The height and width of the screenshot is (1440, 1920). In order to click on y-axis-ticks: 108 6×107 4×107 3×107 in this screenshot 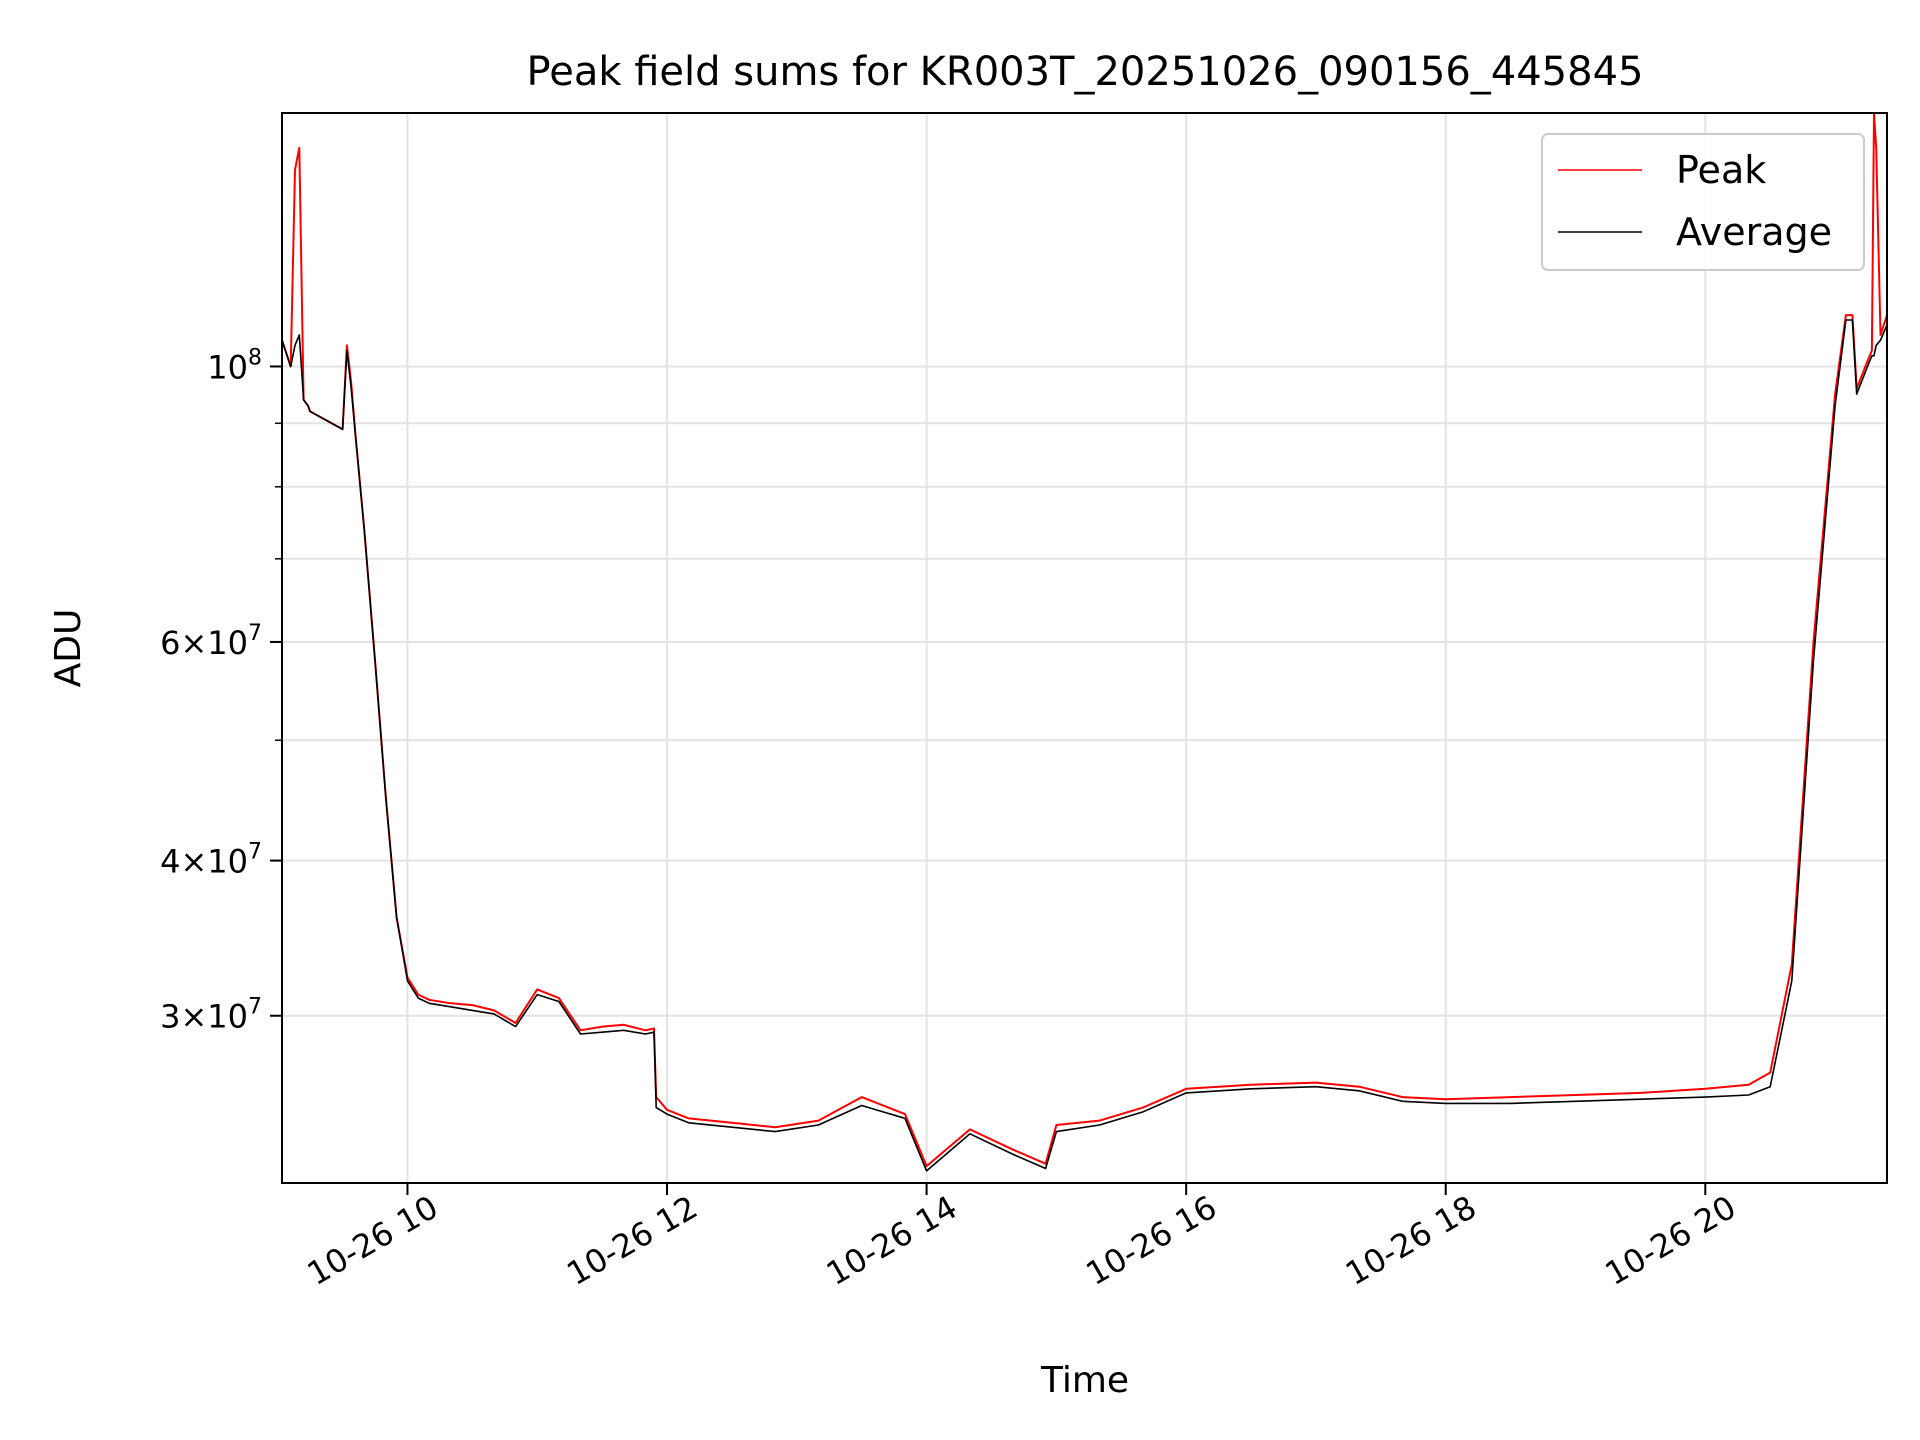, I will do `click(221, 690)`.